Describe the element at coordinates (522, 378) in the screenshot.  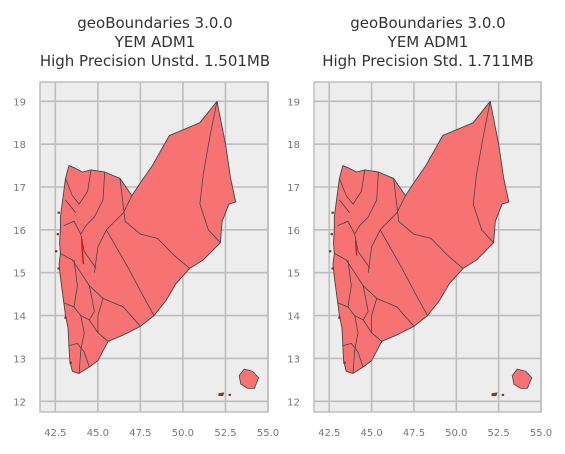
I see `right-socotra-island` at that location.